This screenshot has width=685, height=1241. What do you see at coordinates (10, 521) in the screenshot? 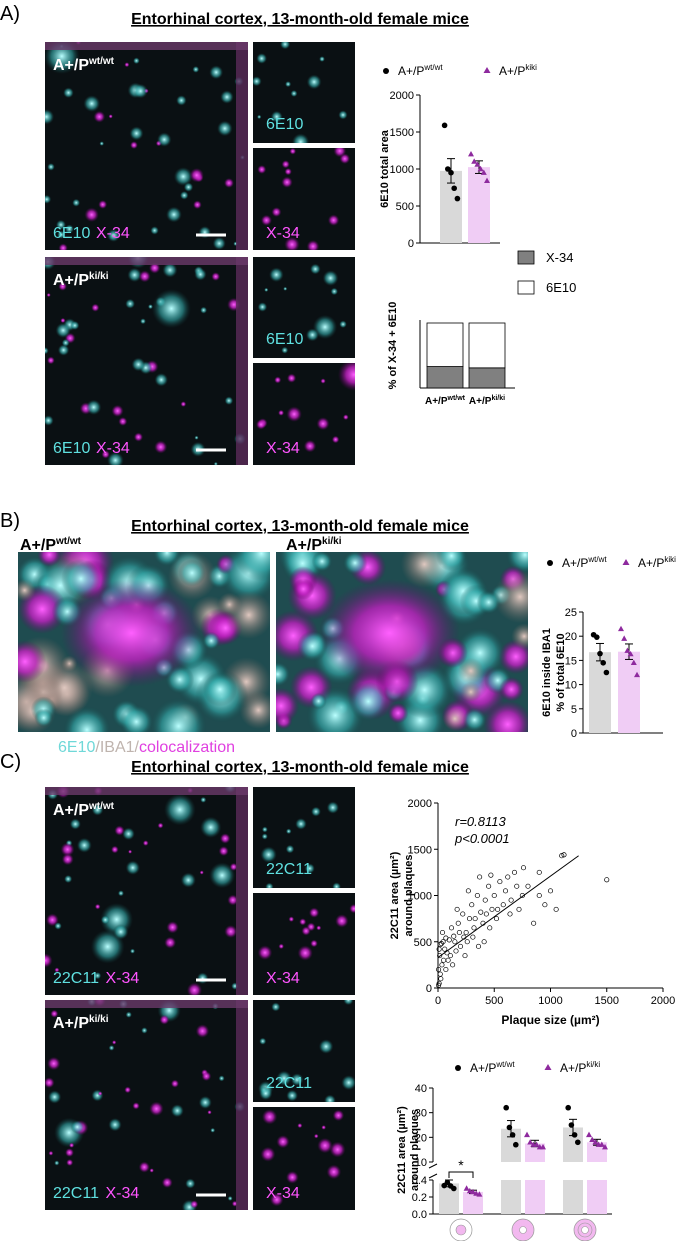
I see `panel-label: B)` at bounding box center [10, 521].